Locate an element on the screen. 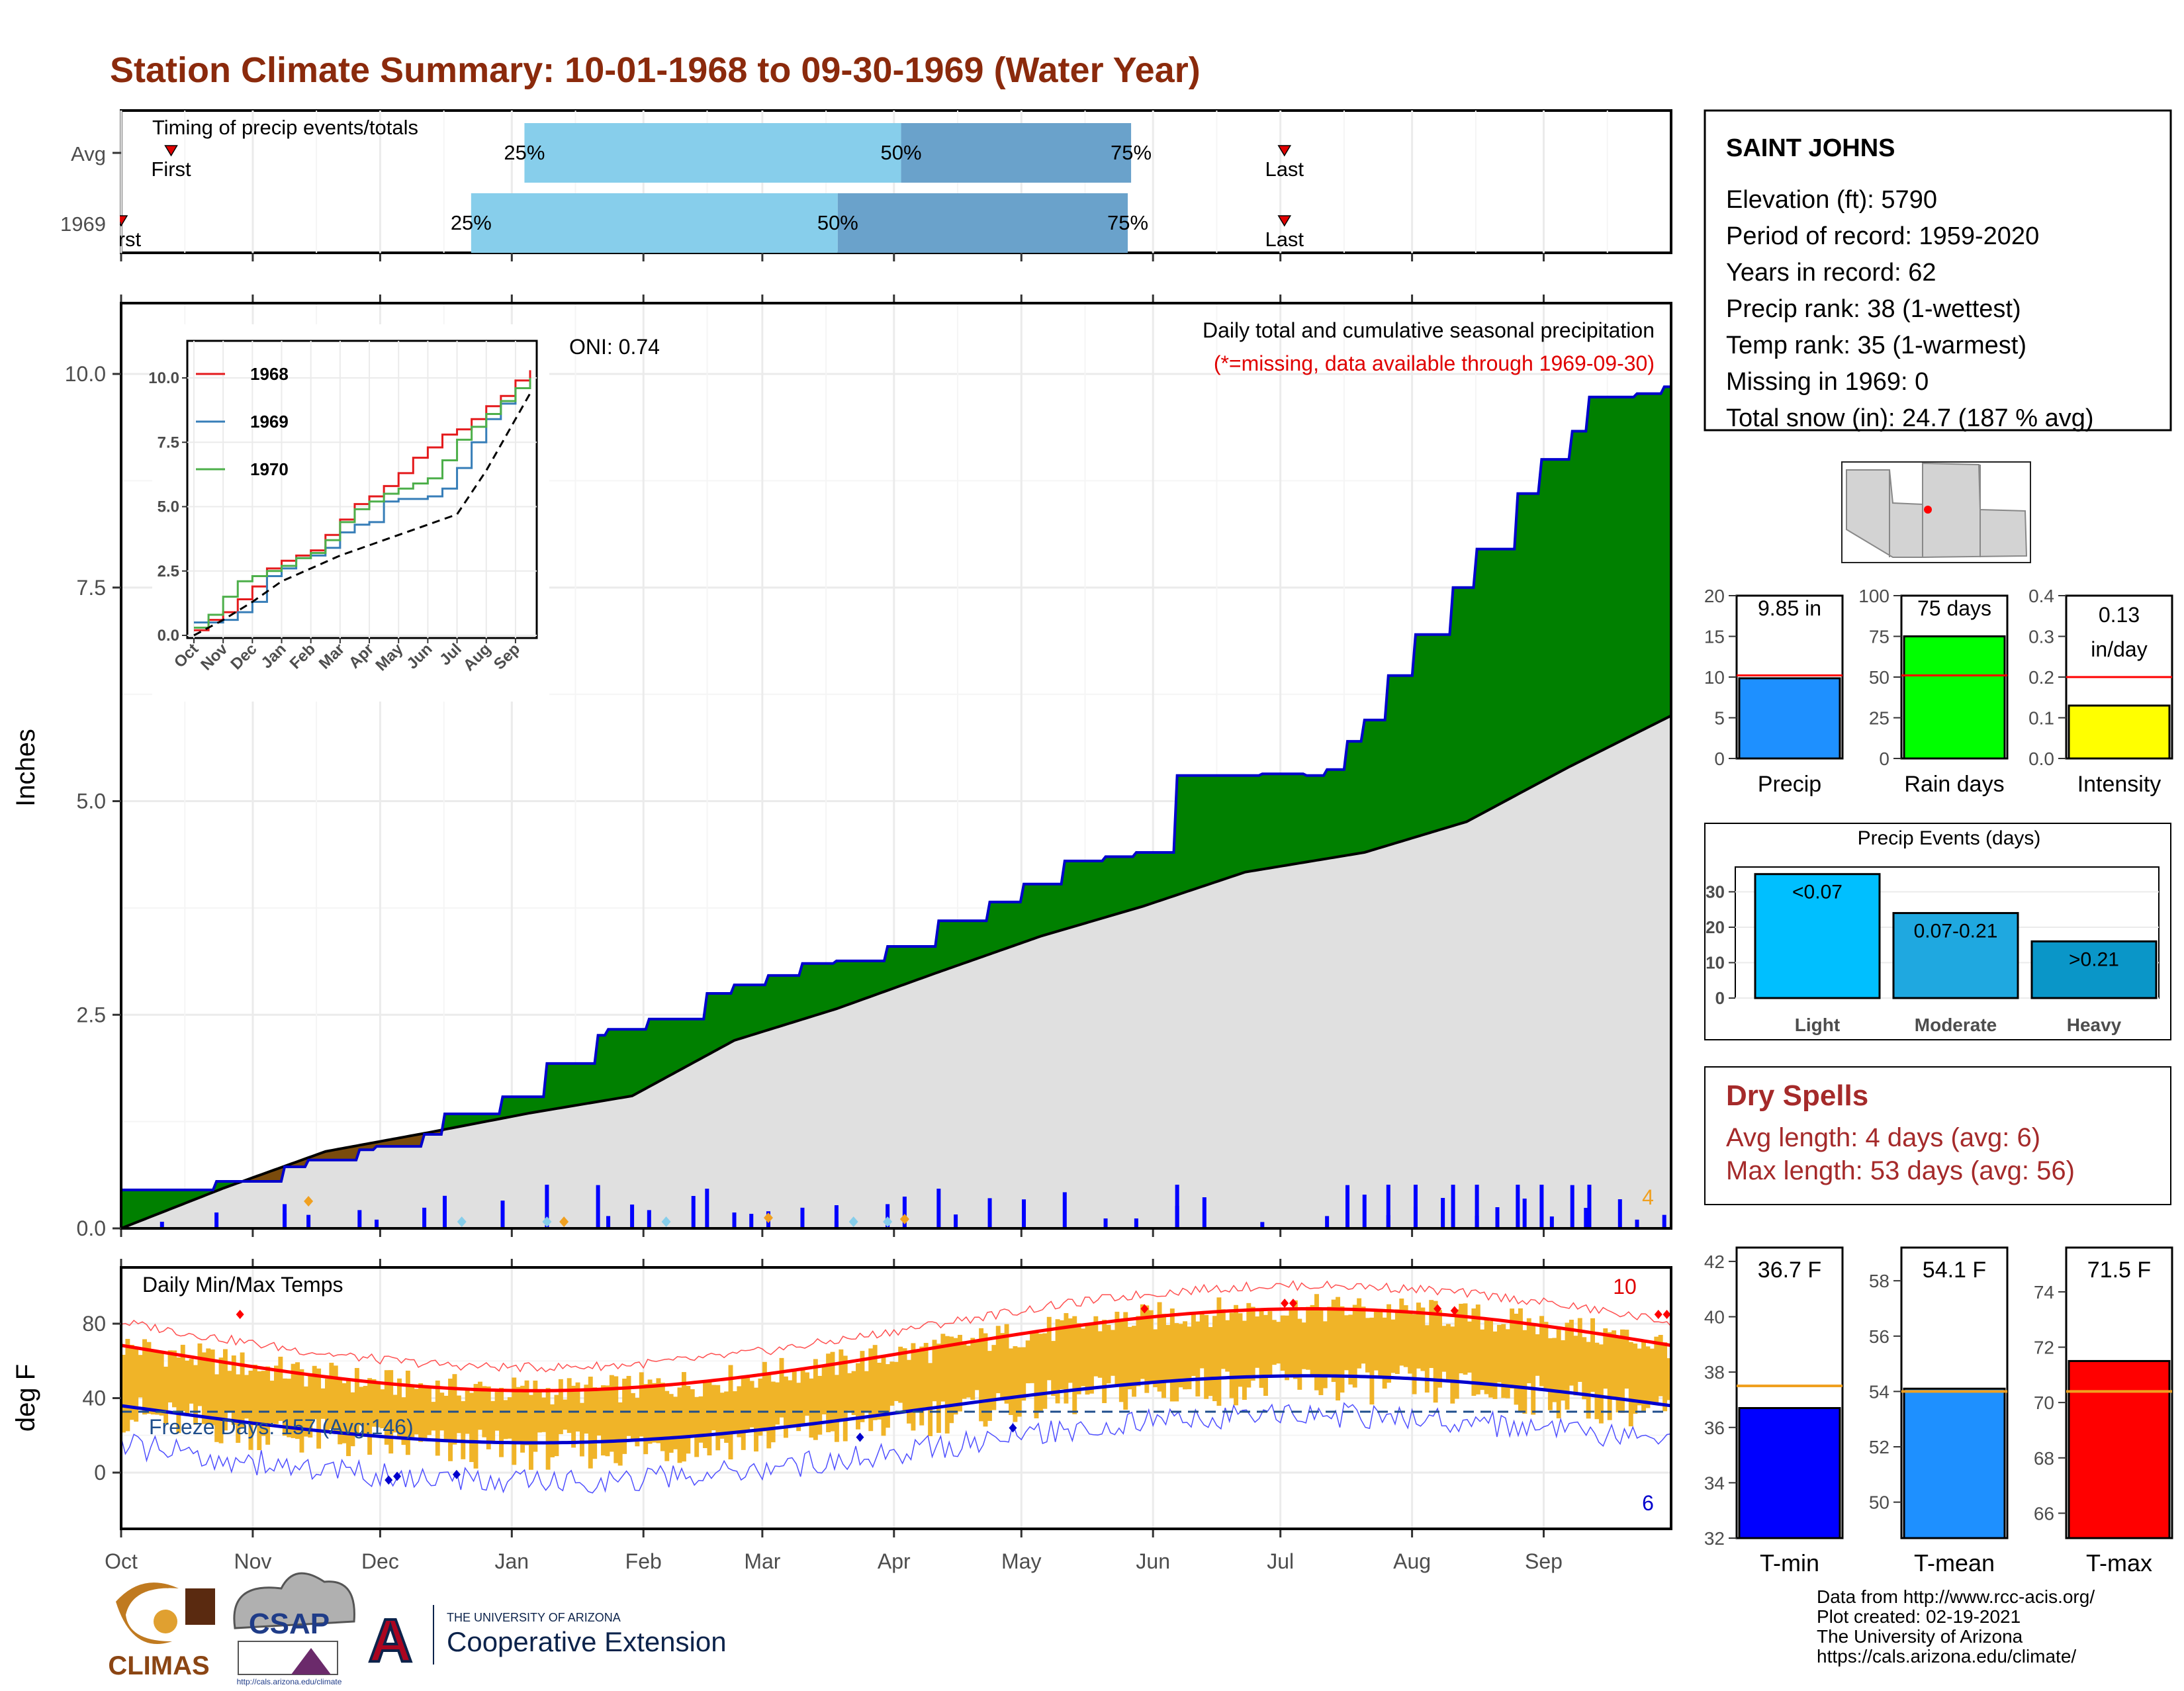 This screenshot has height=1691, width=2184. events-bar-heavy is located at coordinates (2094, 969).